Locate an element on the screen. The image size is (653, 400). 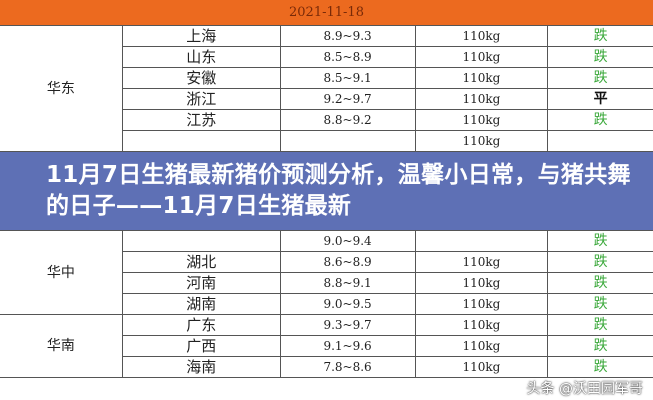
province-cell: 湖北 is located at coordinates (201, 262).